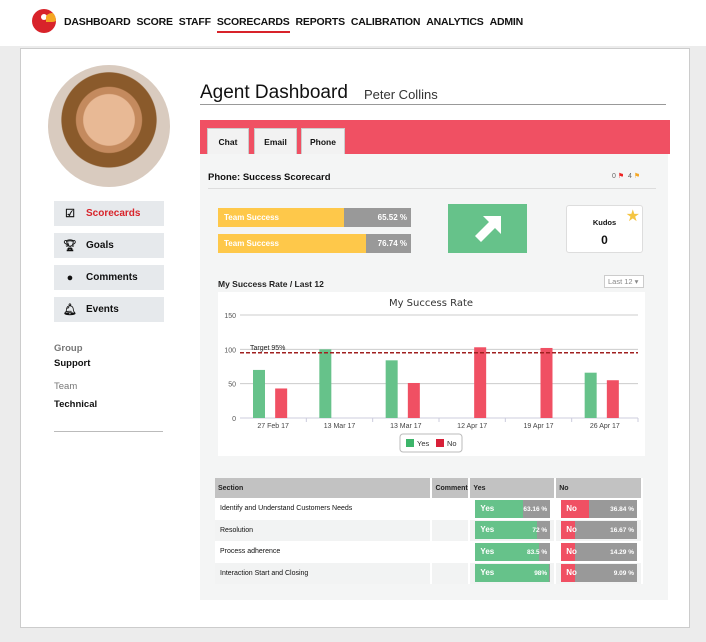 The image size is (706, 642). I want to click on col-section: Section, so click(324, 488).